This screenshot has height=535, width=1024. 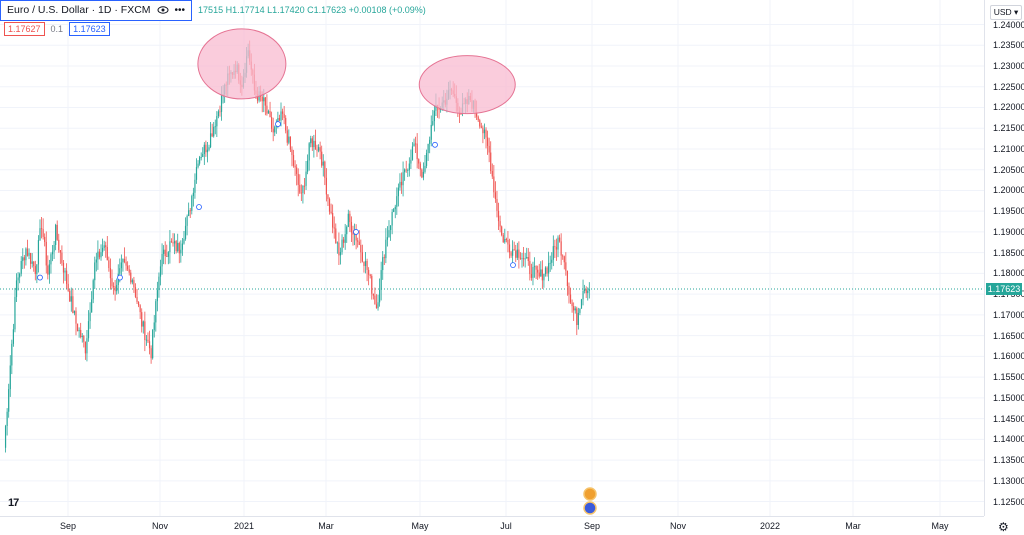 What do you see at coordinates (1008, 418) in the screenshot?
I see `price-tick-label: 1.14500` at bounding box center [1008, 418].